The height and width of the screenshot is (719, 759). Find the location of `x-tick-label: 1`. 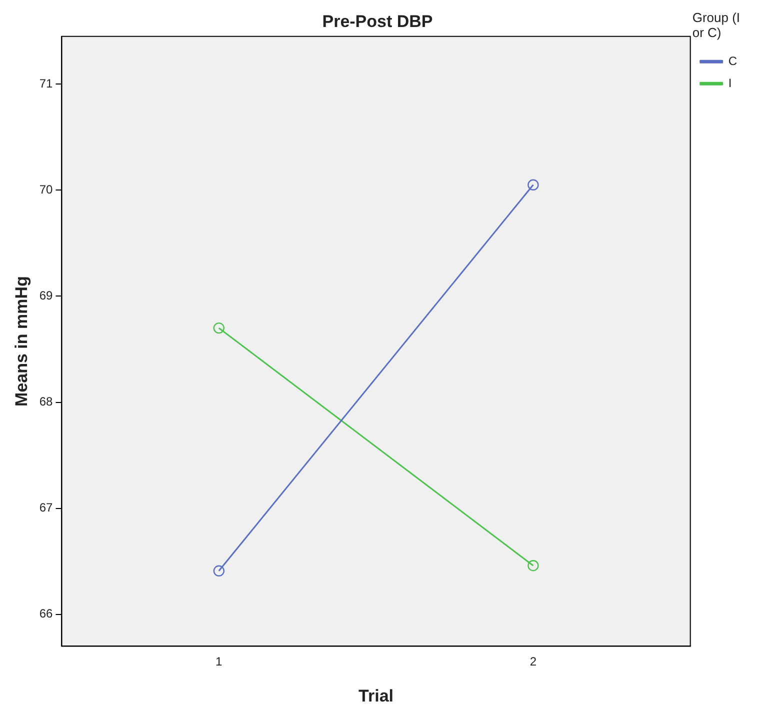

x-tick-label: 1 is located at coordinates (219, 661).